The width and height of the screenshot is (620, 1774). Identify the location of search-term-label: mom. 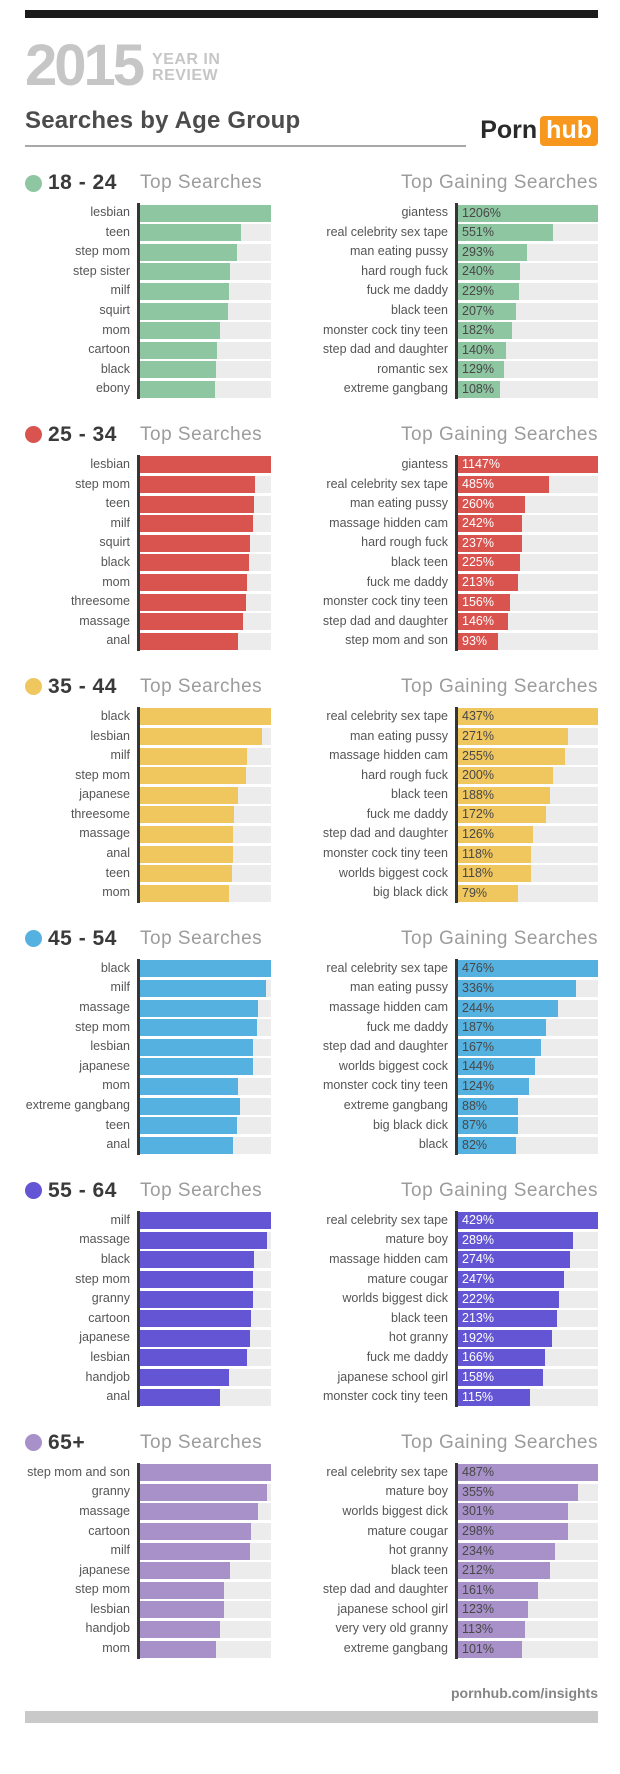
(116, 581).